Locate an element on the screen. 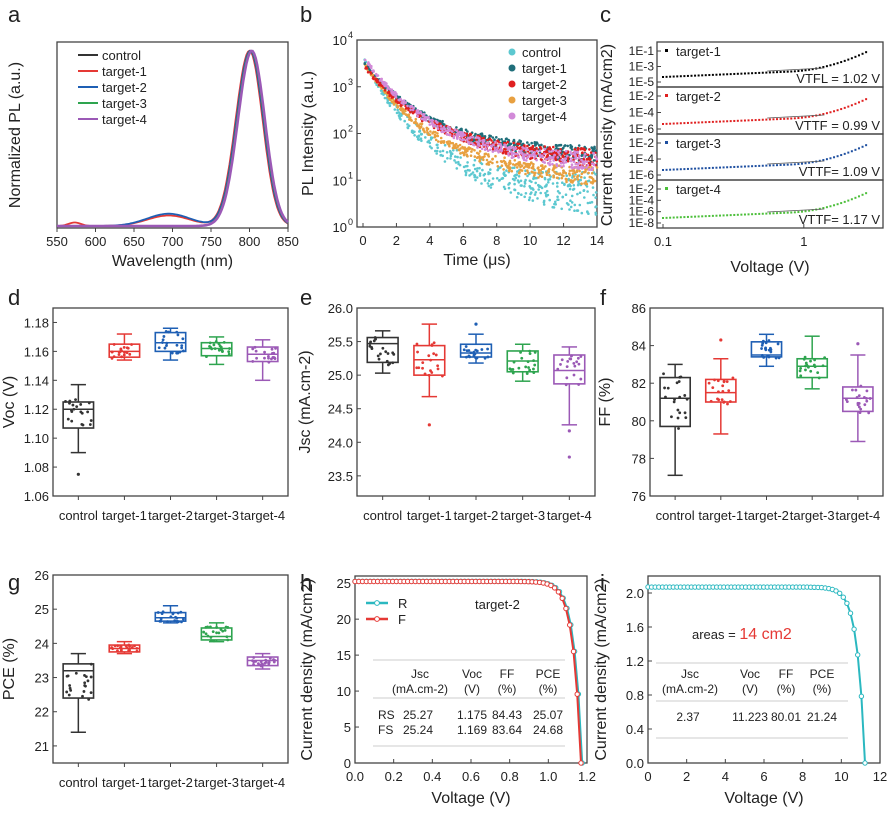 This screenshot has width=894, height=823. table-header-unit: (%) is located at coordinates (507, 689).